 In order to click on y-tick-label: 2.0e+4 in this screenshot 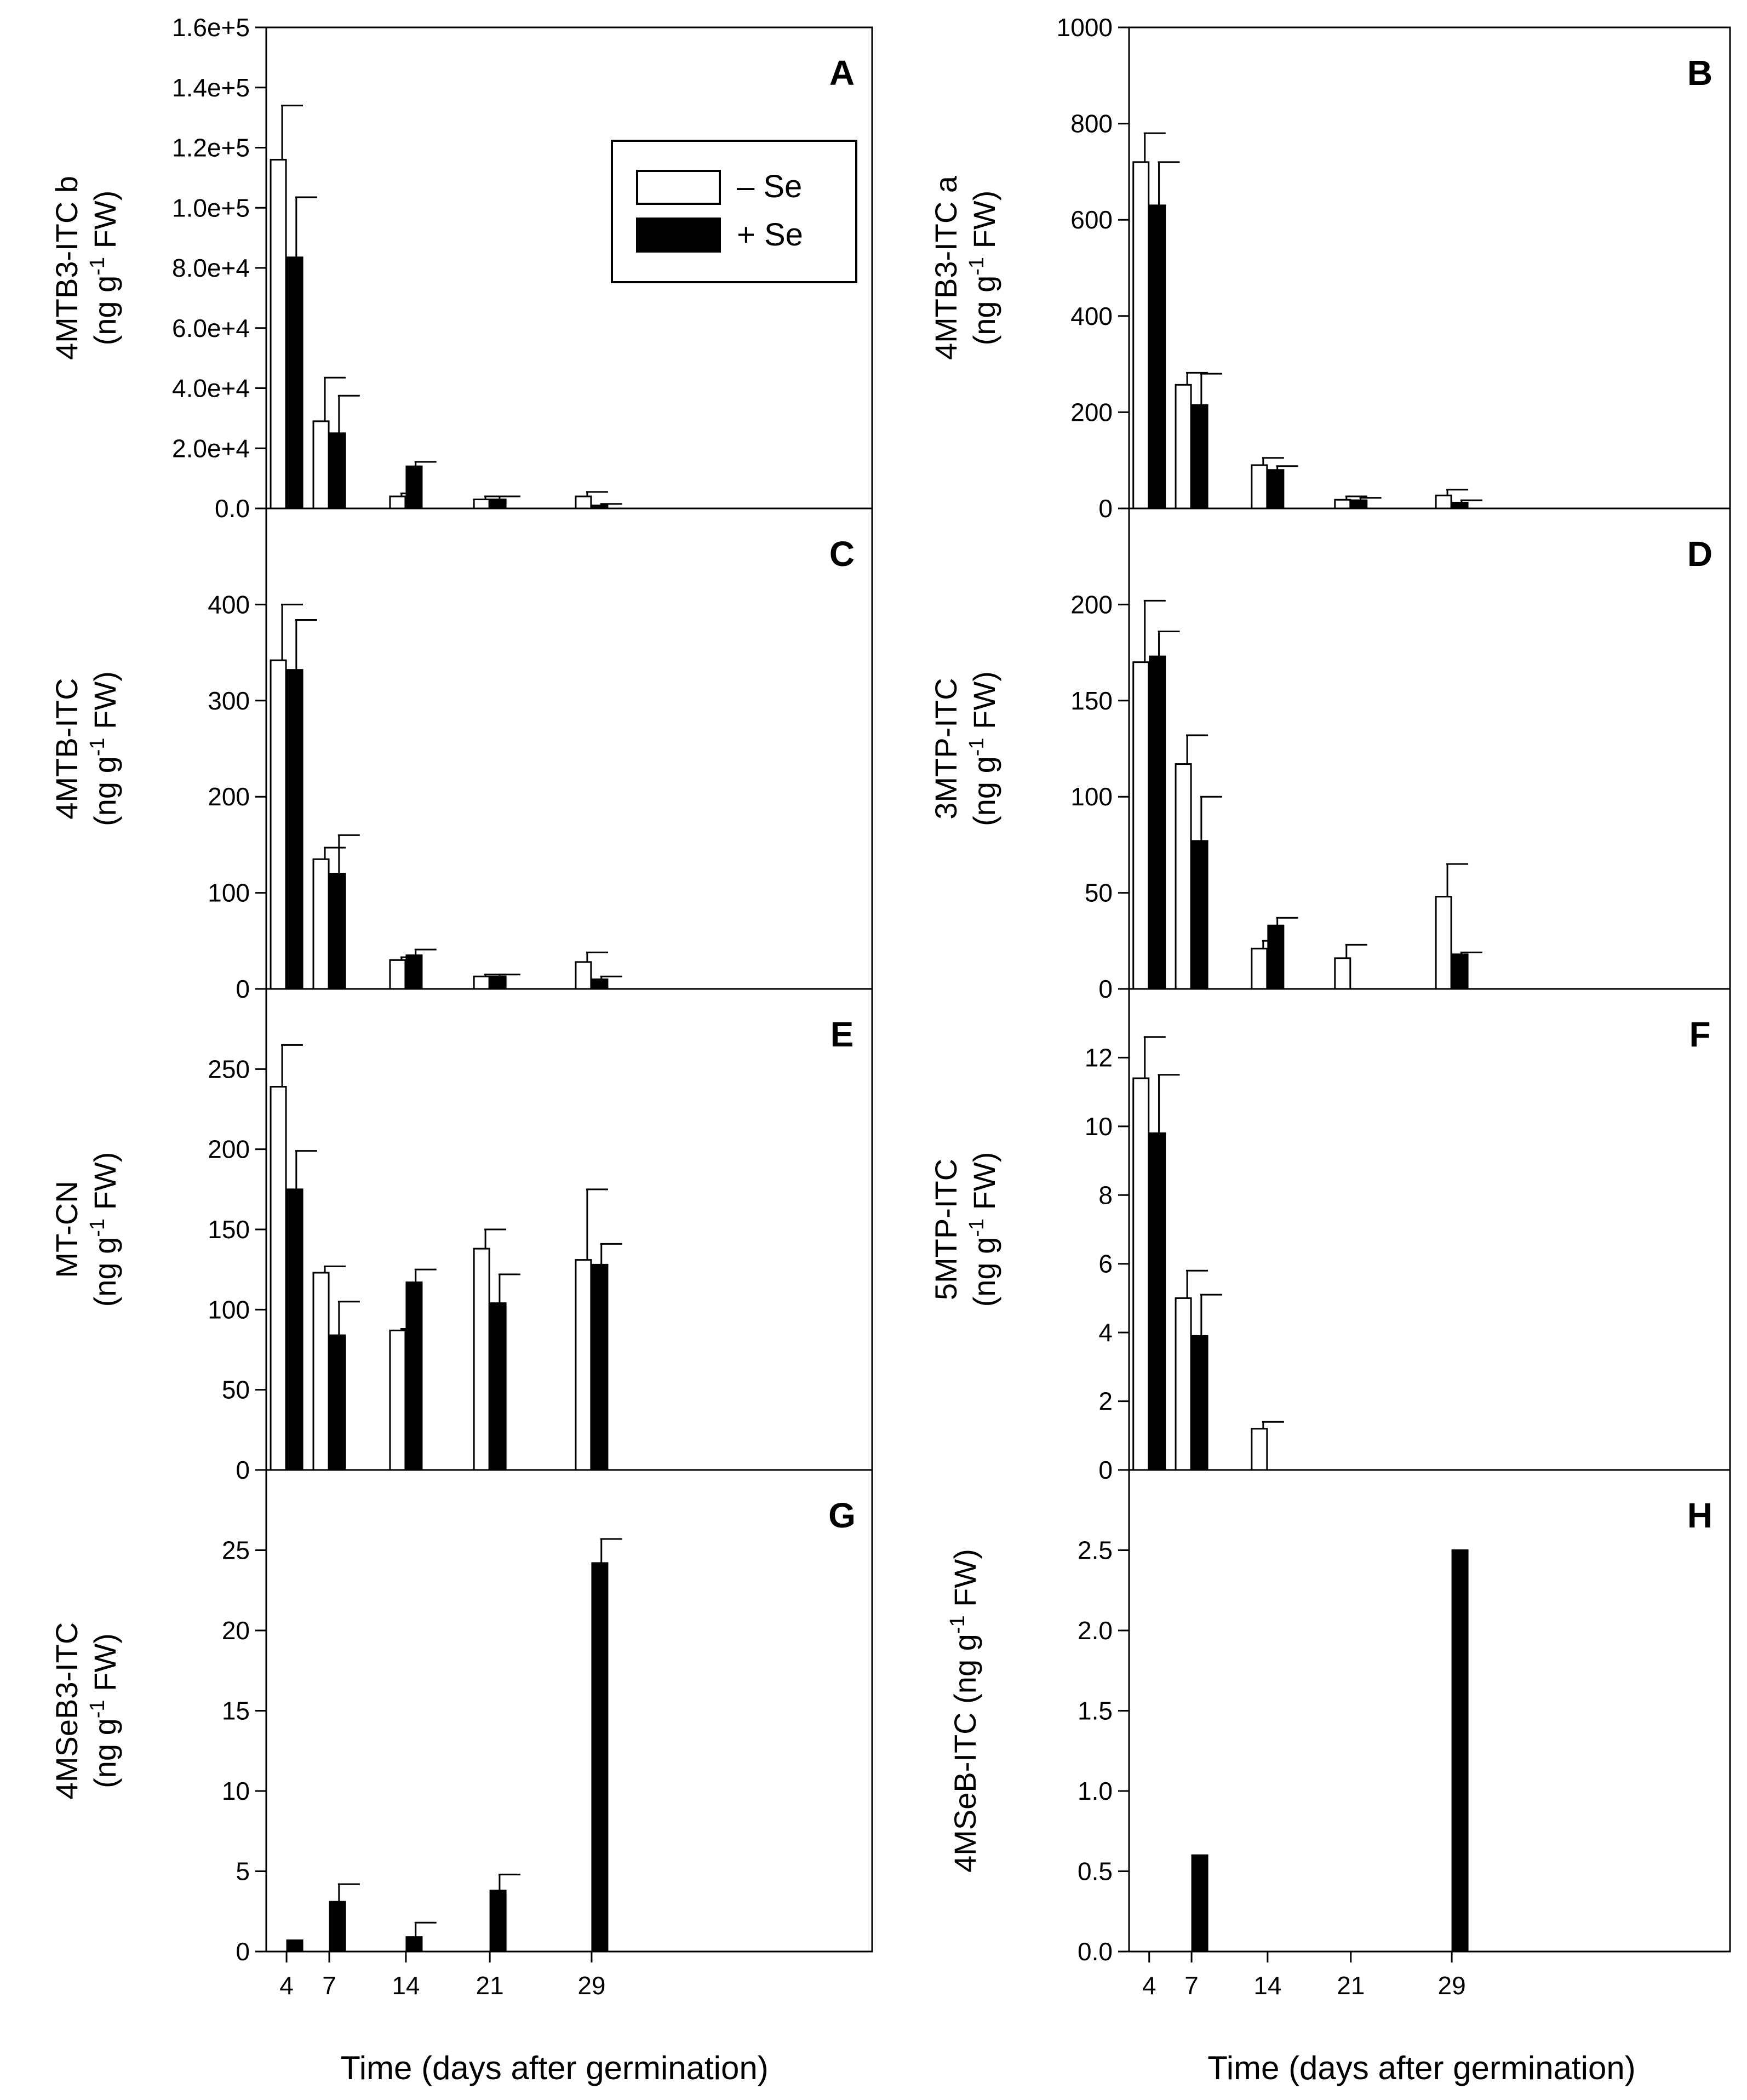, I will do `click(211, 448)`.